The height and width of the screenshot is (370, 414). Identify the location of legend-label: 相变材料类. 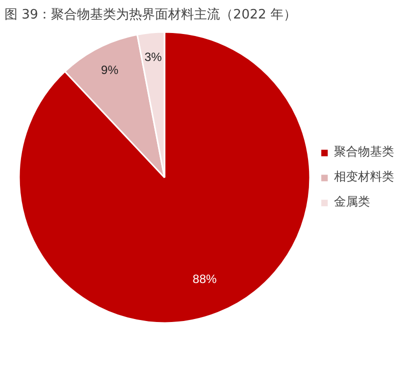
(364, 177).